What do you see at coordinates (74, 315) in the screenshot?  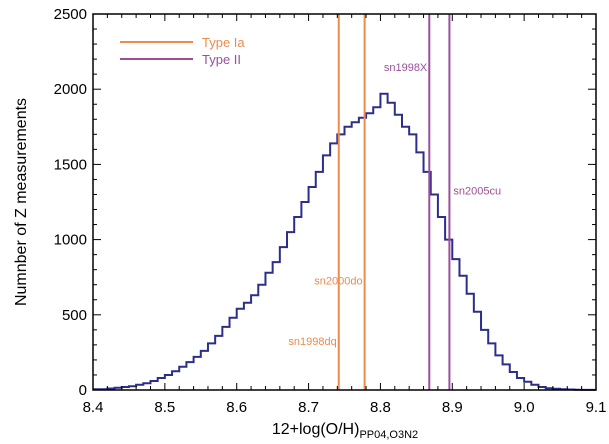 I see `y-tick-label: 500` at bounding box center [74, 315].